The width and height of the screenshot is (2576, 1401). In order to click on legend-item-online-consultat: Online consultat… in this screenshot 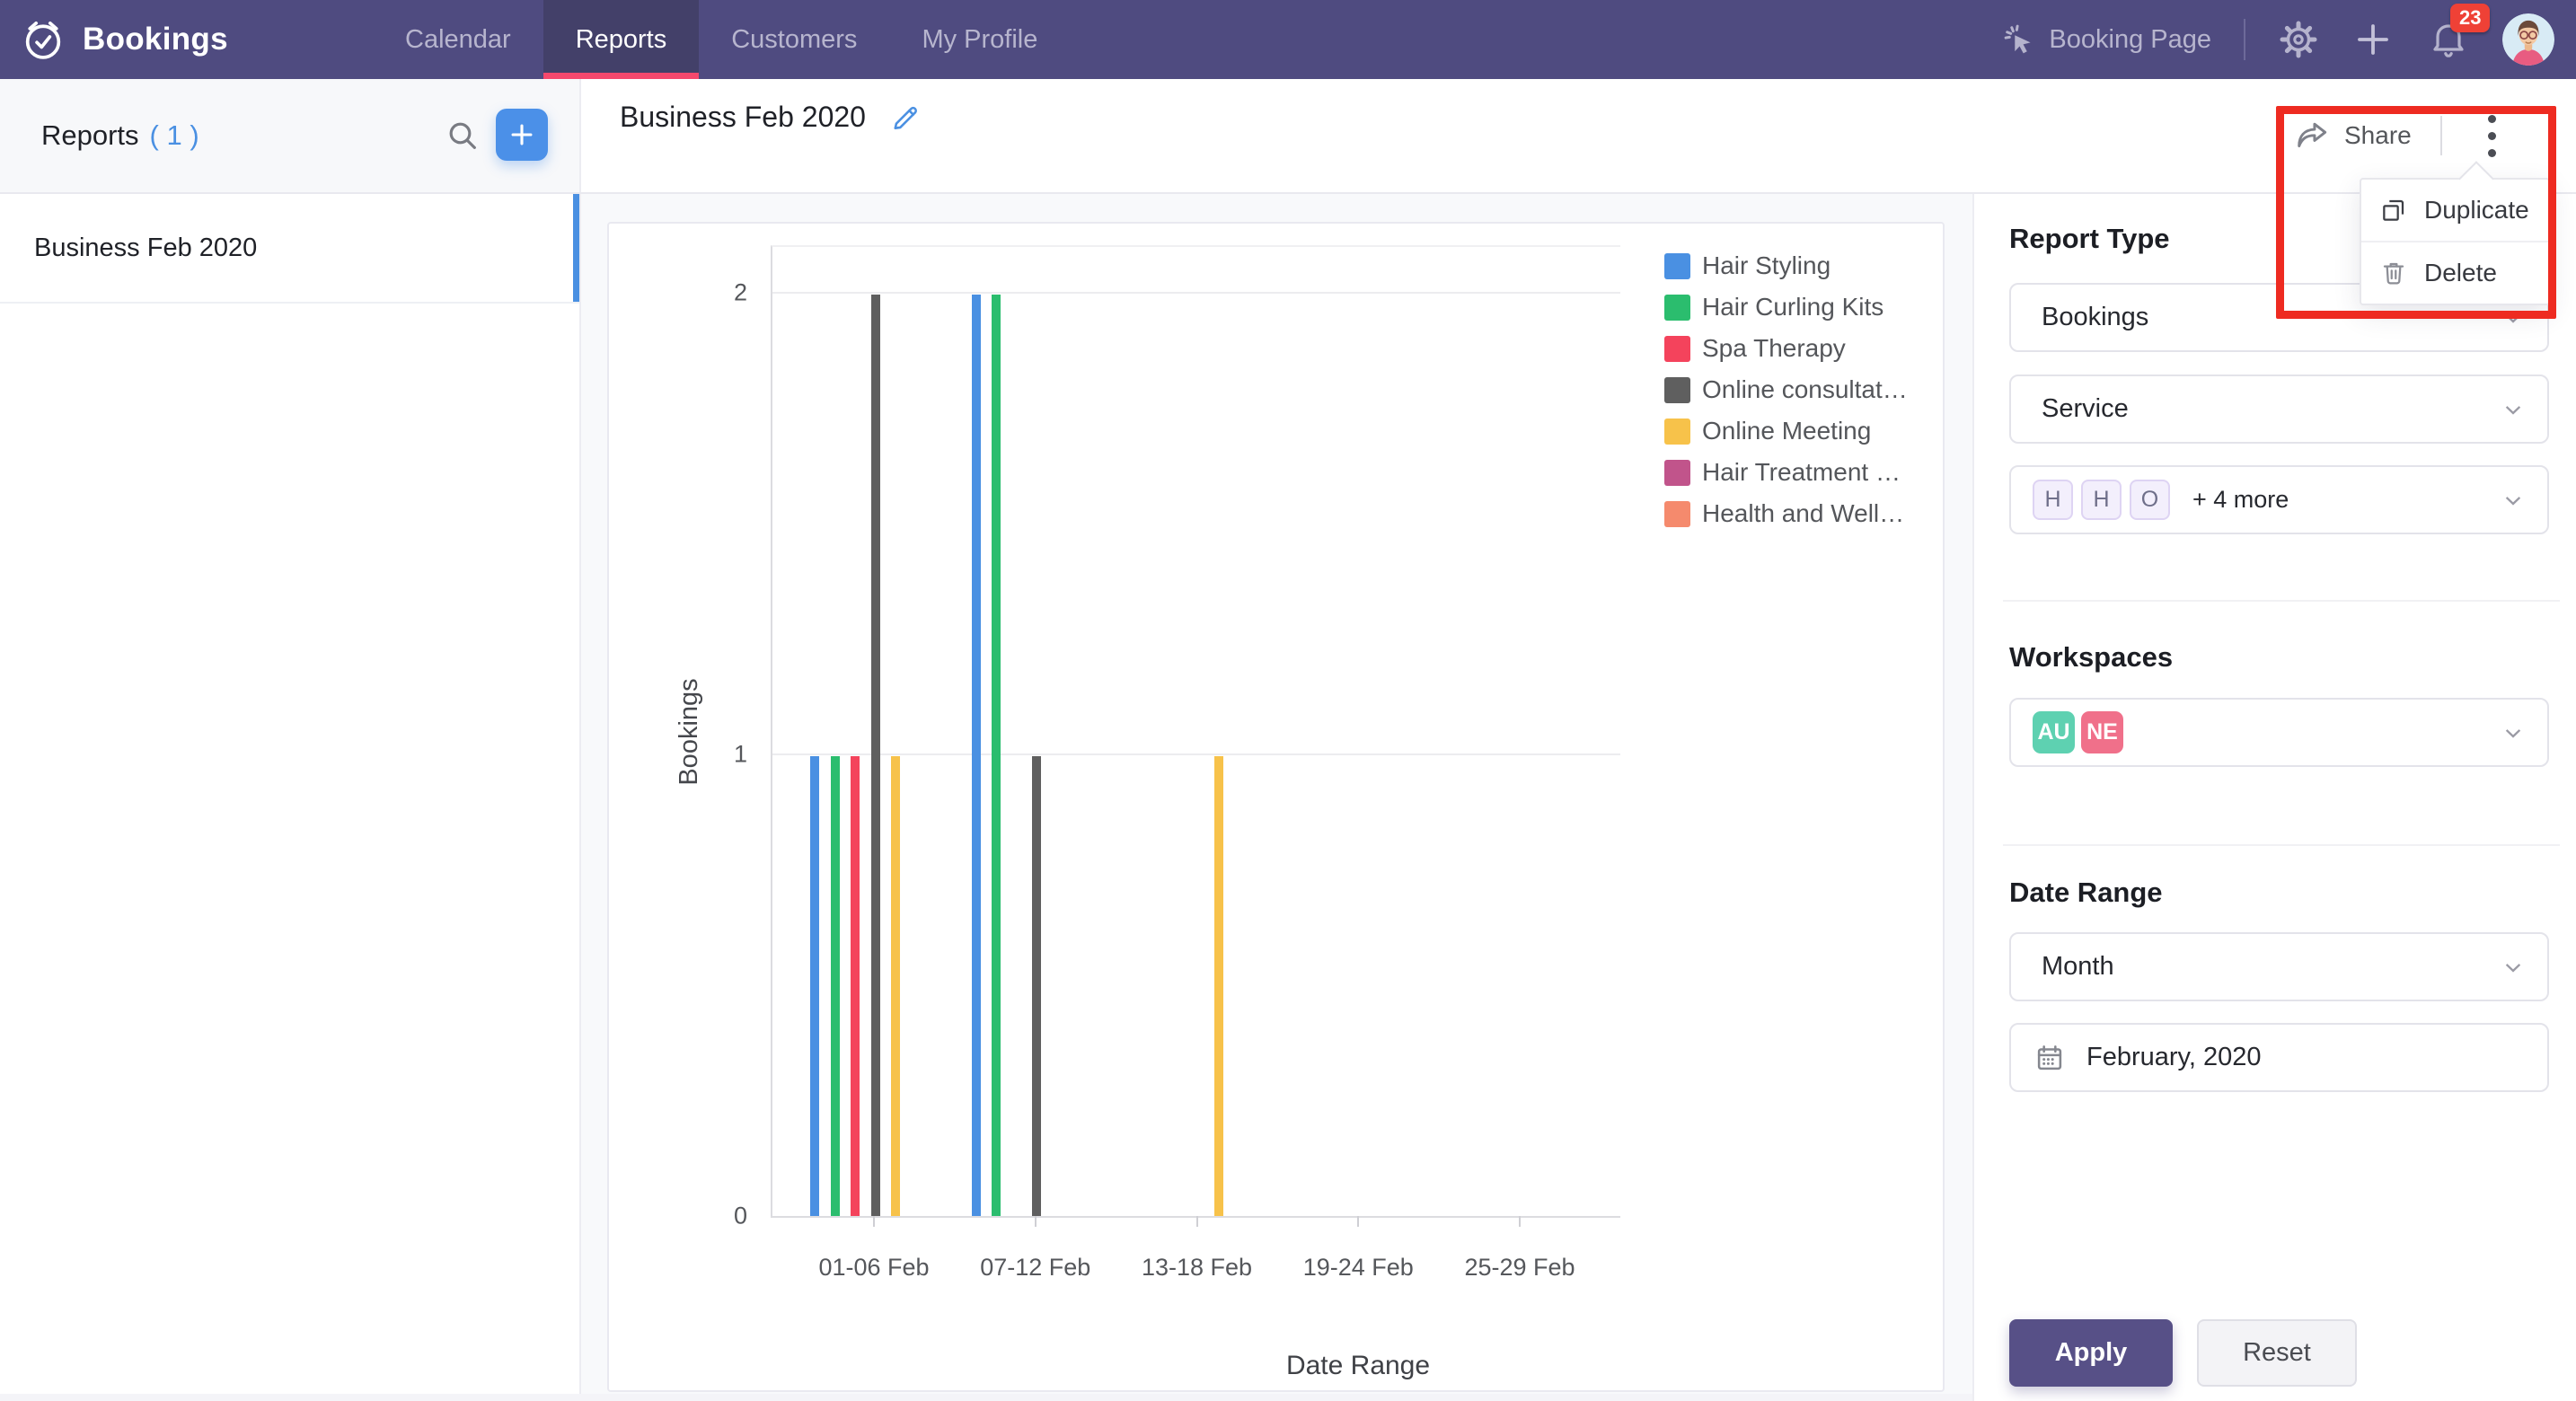, I will do `click(1786, 390)`.